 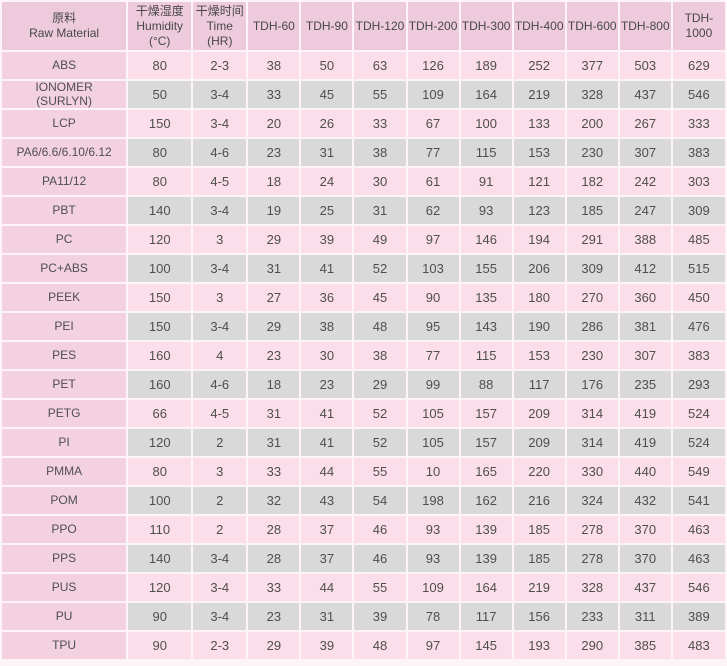 I want to click on table-row: PET 160 4-6 18 23 29 99 88 117 176 235 293, so click(x=363, y=384).